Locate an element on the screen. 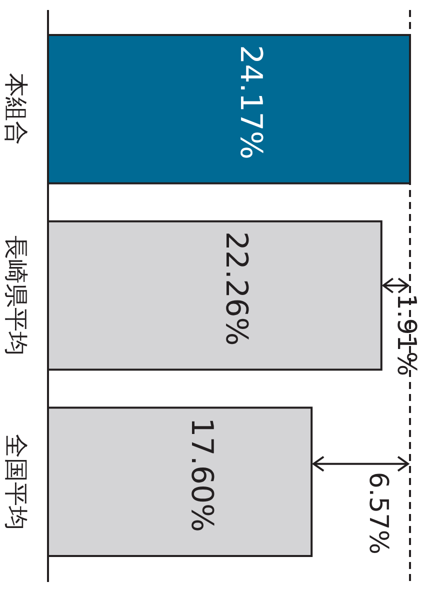  data-label: 24.17% is located at coordinates (250, 102).